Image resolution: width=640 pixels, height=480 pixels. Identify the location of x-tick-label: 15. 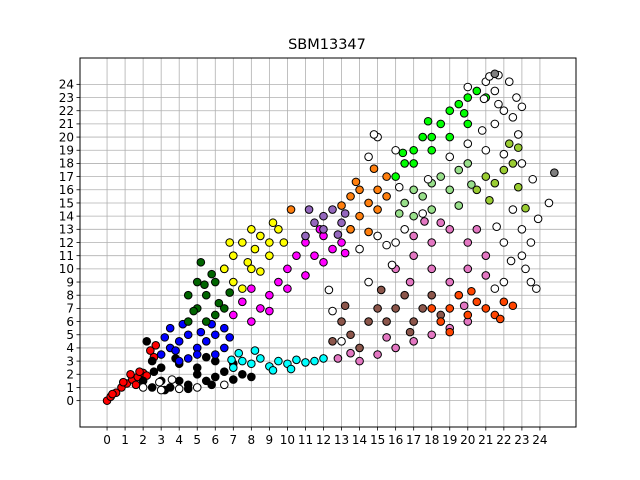
(377, 440).